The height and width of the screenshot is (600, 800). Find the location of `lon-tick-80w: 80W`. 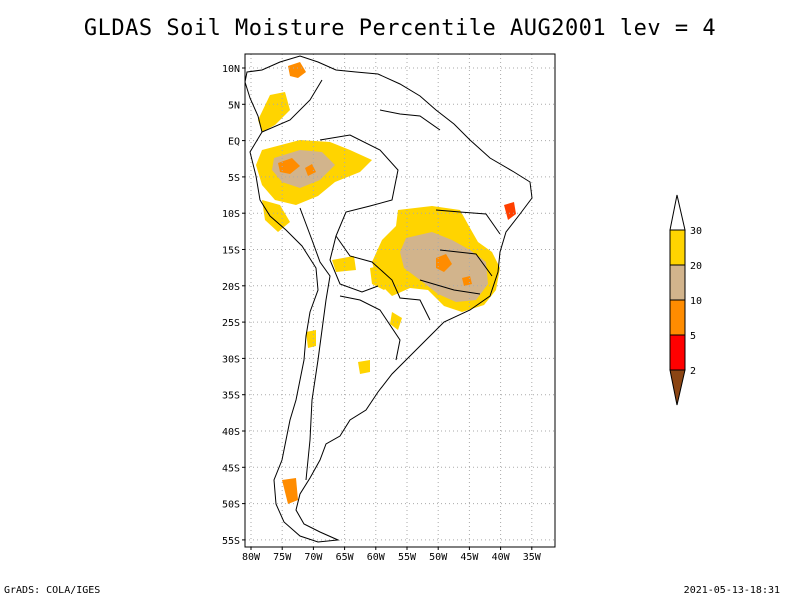

lon-tick-80w: 80W is located at coordinates (251, 557).